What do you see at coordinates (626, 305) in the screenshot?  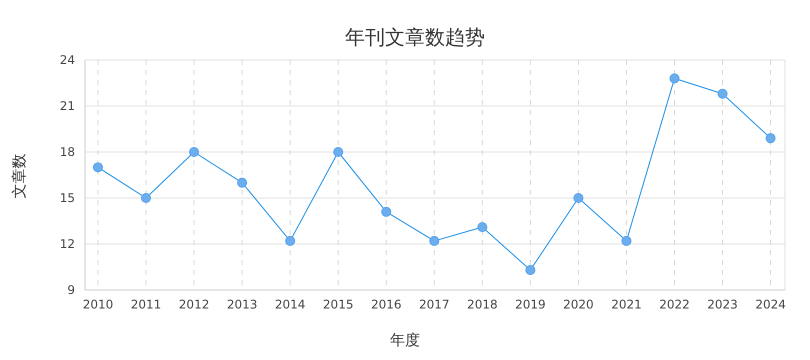 I see `x-tick-label: 2021` at bounding box center [626, 305].